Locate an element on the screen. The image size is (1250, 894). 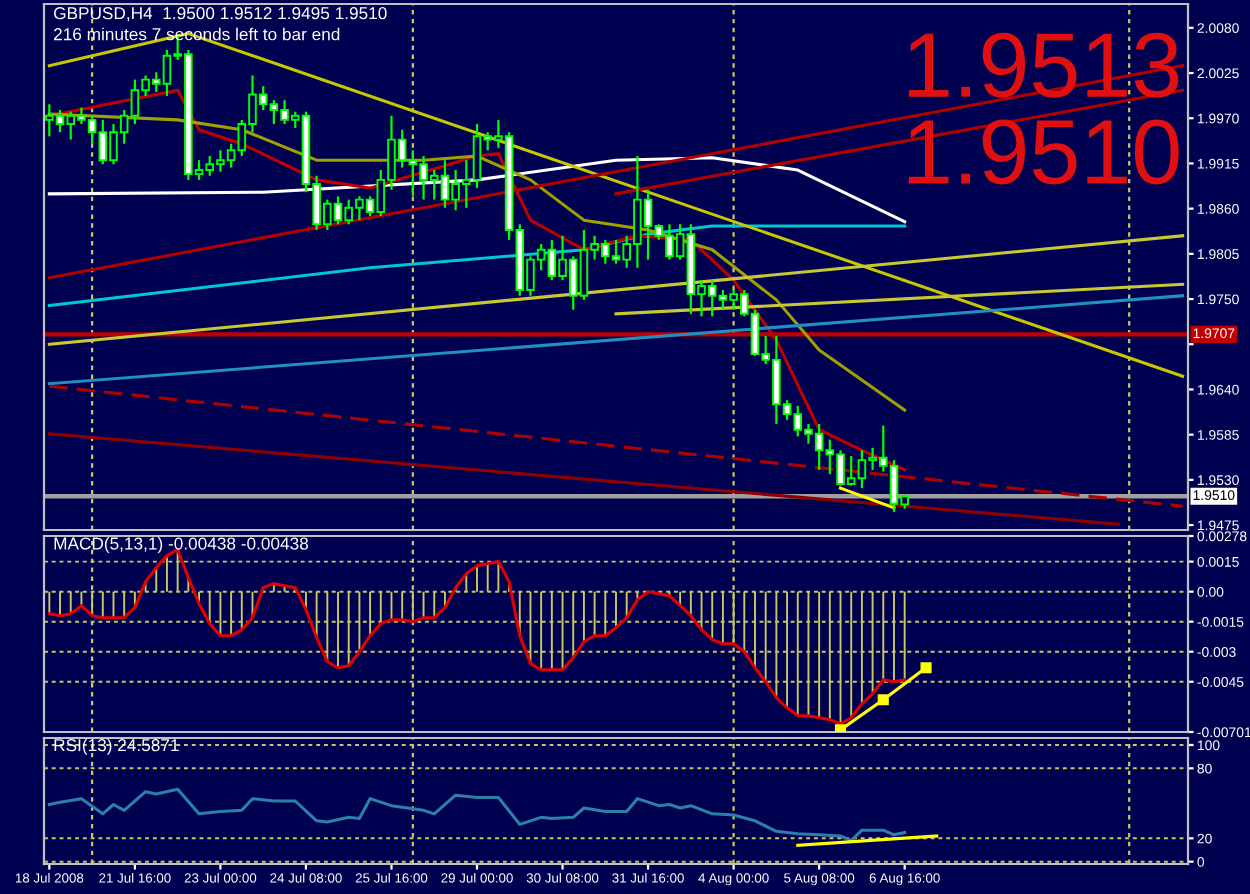
chart-title: MACD(5,13,1) -0.00438 -0.00438 is located at coordinates (181, 545).